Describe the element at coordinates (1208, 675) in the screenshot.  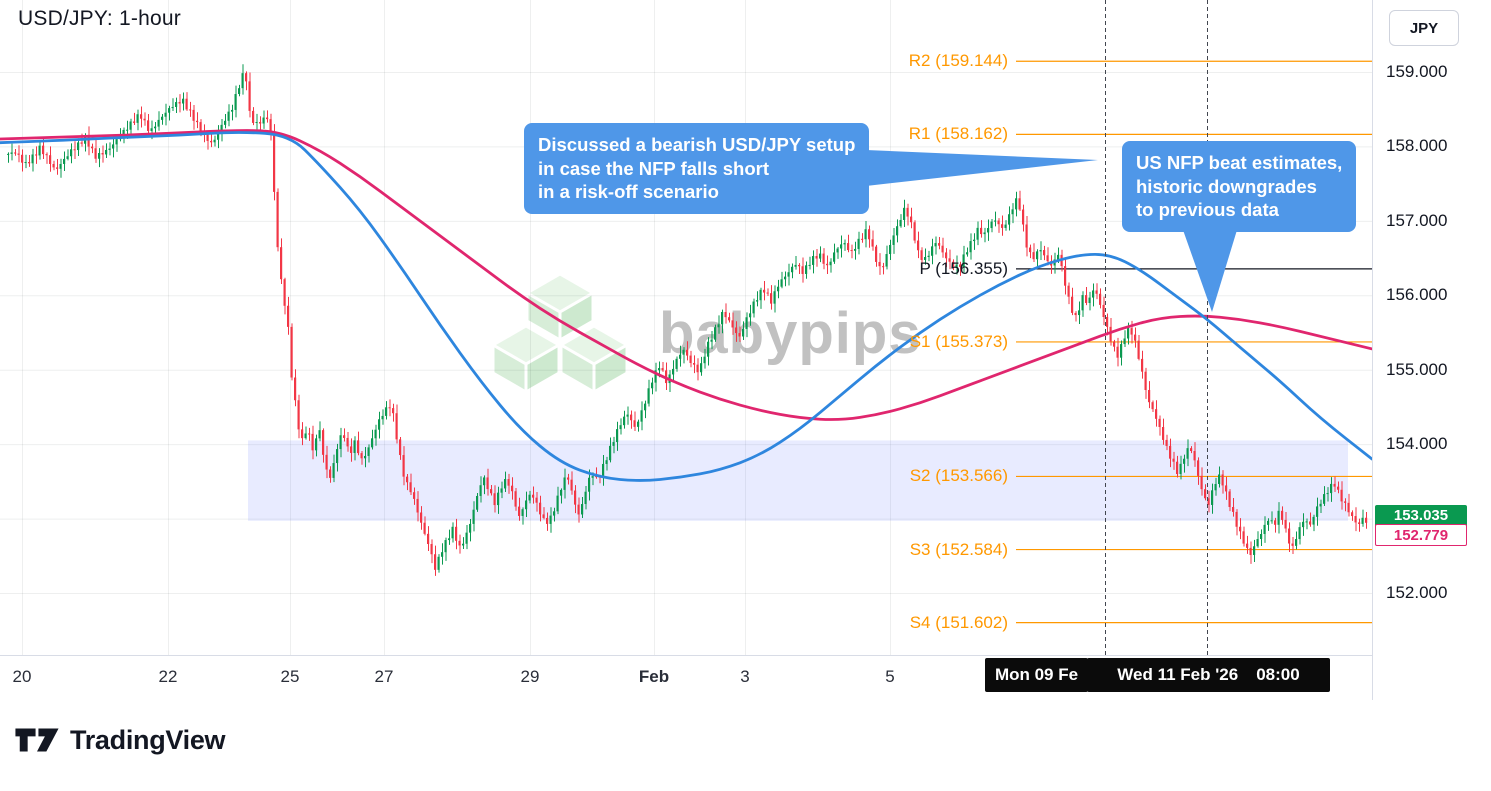
I see `crosshair-date-tag-2: Wed 11 Feb '26 08:00` at that location.